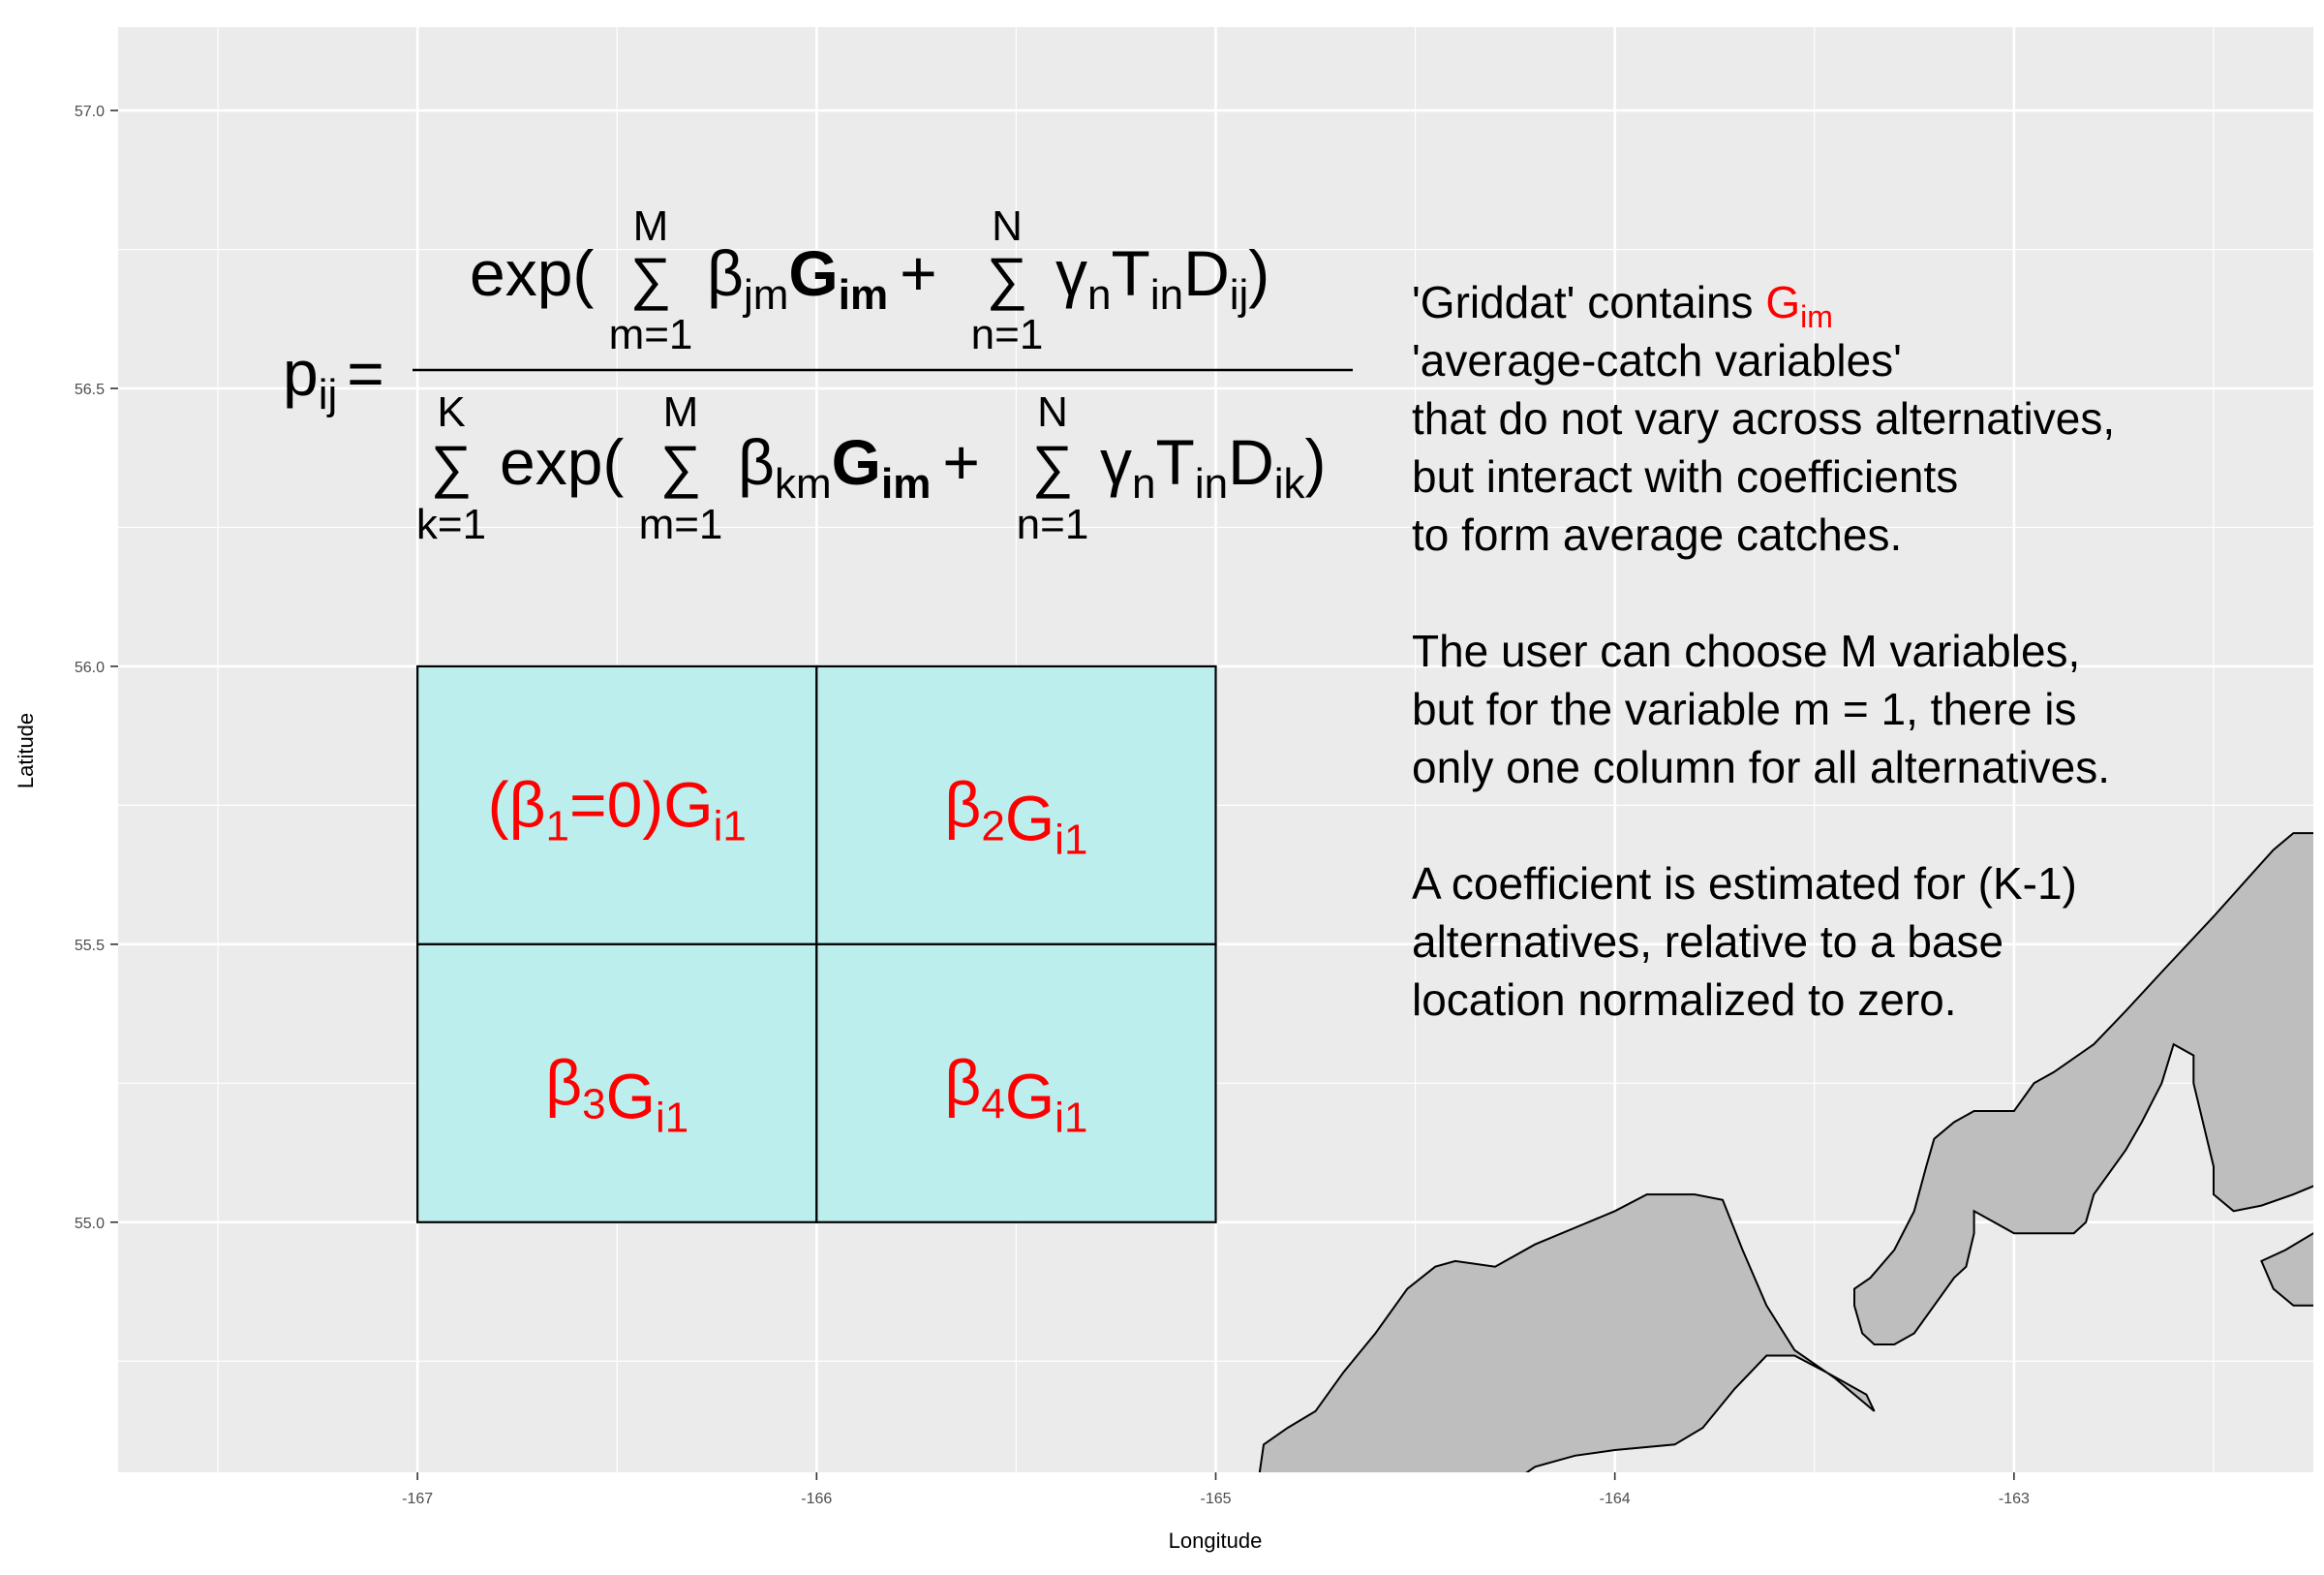 The width and height of the screenshot is (2324, 1575). What do you see at coordinates (651, 278) in the screenshot?
I see `num-sum1-sigma: ∑` at bounding box center [651, 278].